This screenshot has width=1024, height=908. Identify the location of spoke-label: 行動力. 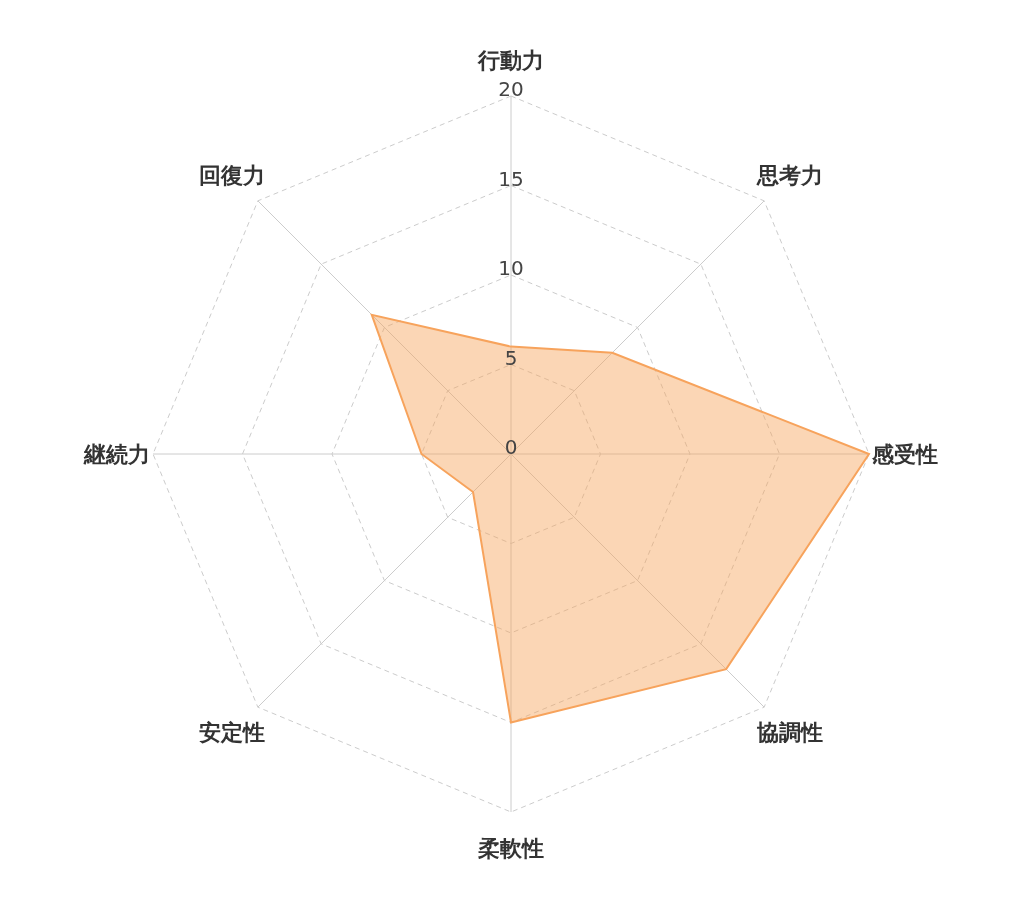
(510, 60).